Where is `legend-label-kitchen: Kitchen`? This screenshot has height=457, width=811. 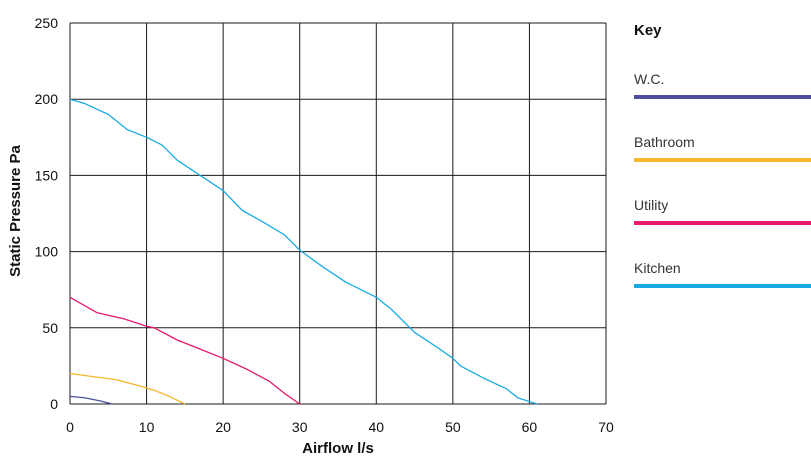 legend-label-kitchen: Kitchen is located at coordinates (657, 268).